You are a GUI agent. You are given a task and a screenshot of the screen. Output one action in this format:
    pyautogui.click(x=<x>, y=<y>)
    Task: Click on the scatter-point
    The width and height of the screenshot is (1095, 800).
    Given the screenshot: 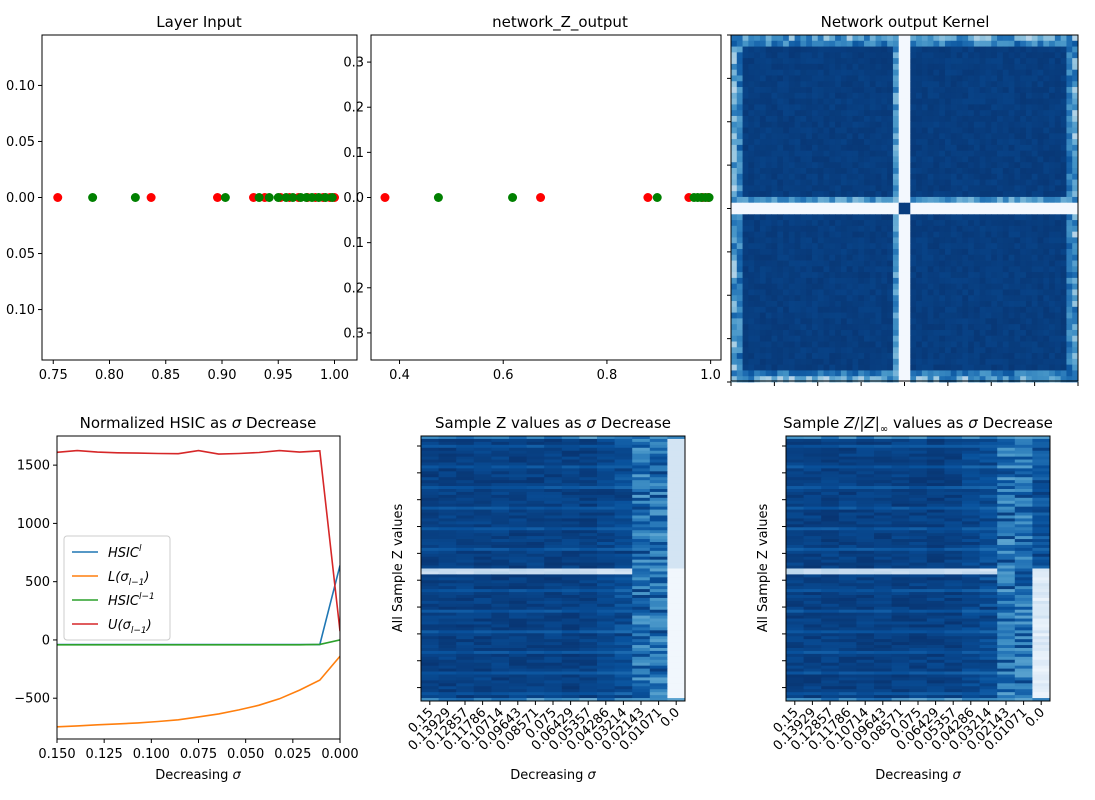 What is the action you would take?
    pyautogui.click(x=648, y=197)
    